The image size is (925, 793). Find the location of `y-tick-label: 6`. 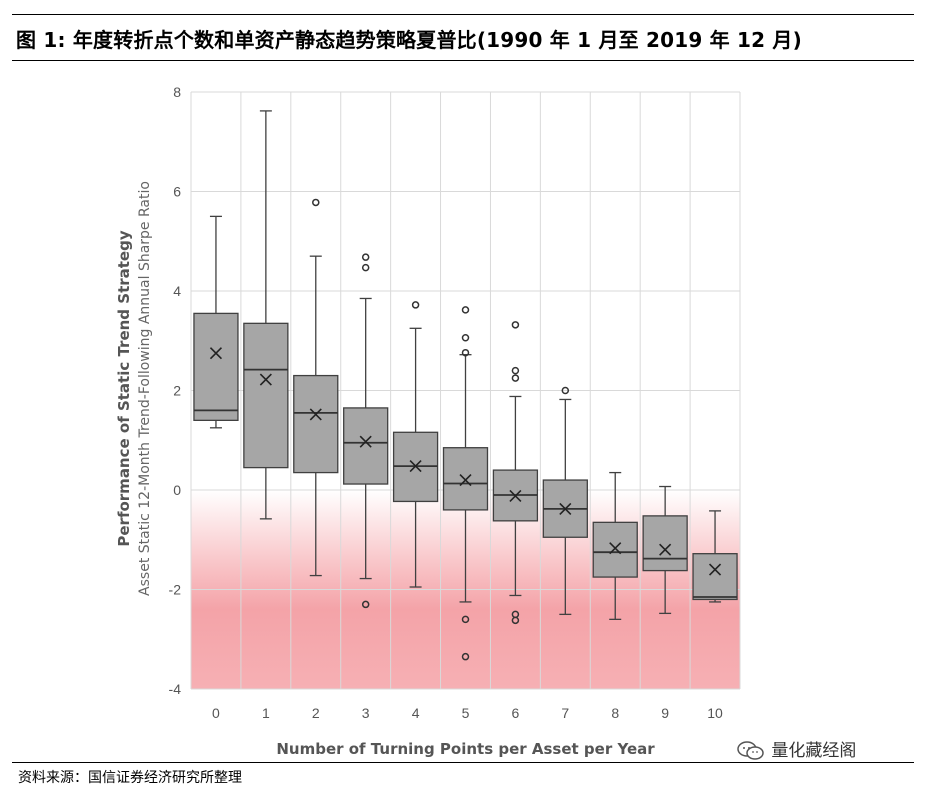

y-tick-label: 6 is located at coordinates (177, 192).